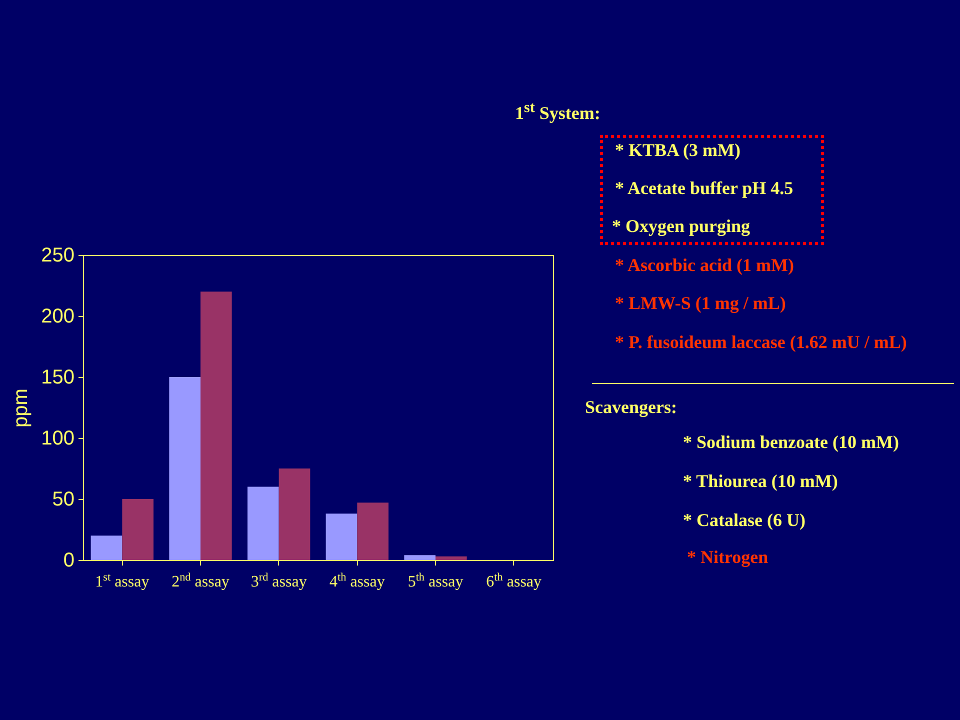 The width and height of the screenshot is (960, 720). Describe the element at coordinates (201, 581) in the screenshot. I see `x-tick-label: 2$^{nd}$ assay` at that location.